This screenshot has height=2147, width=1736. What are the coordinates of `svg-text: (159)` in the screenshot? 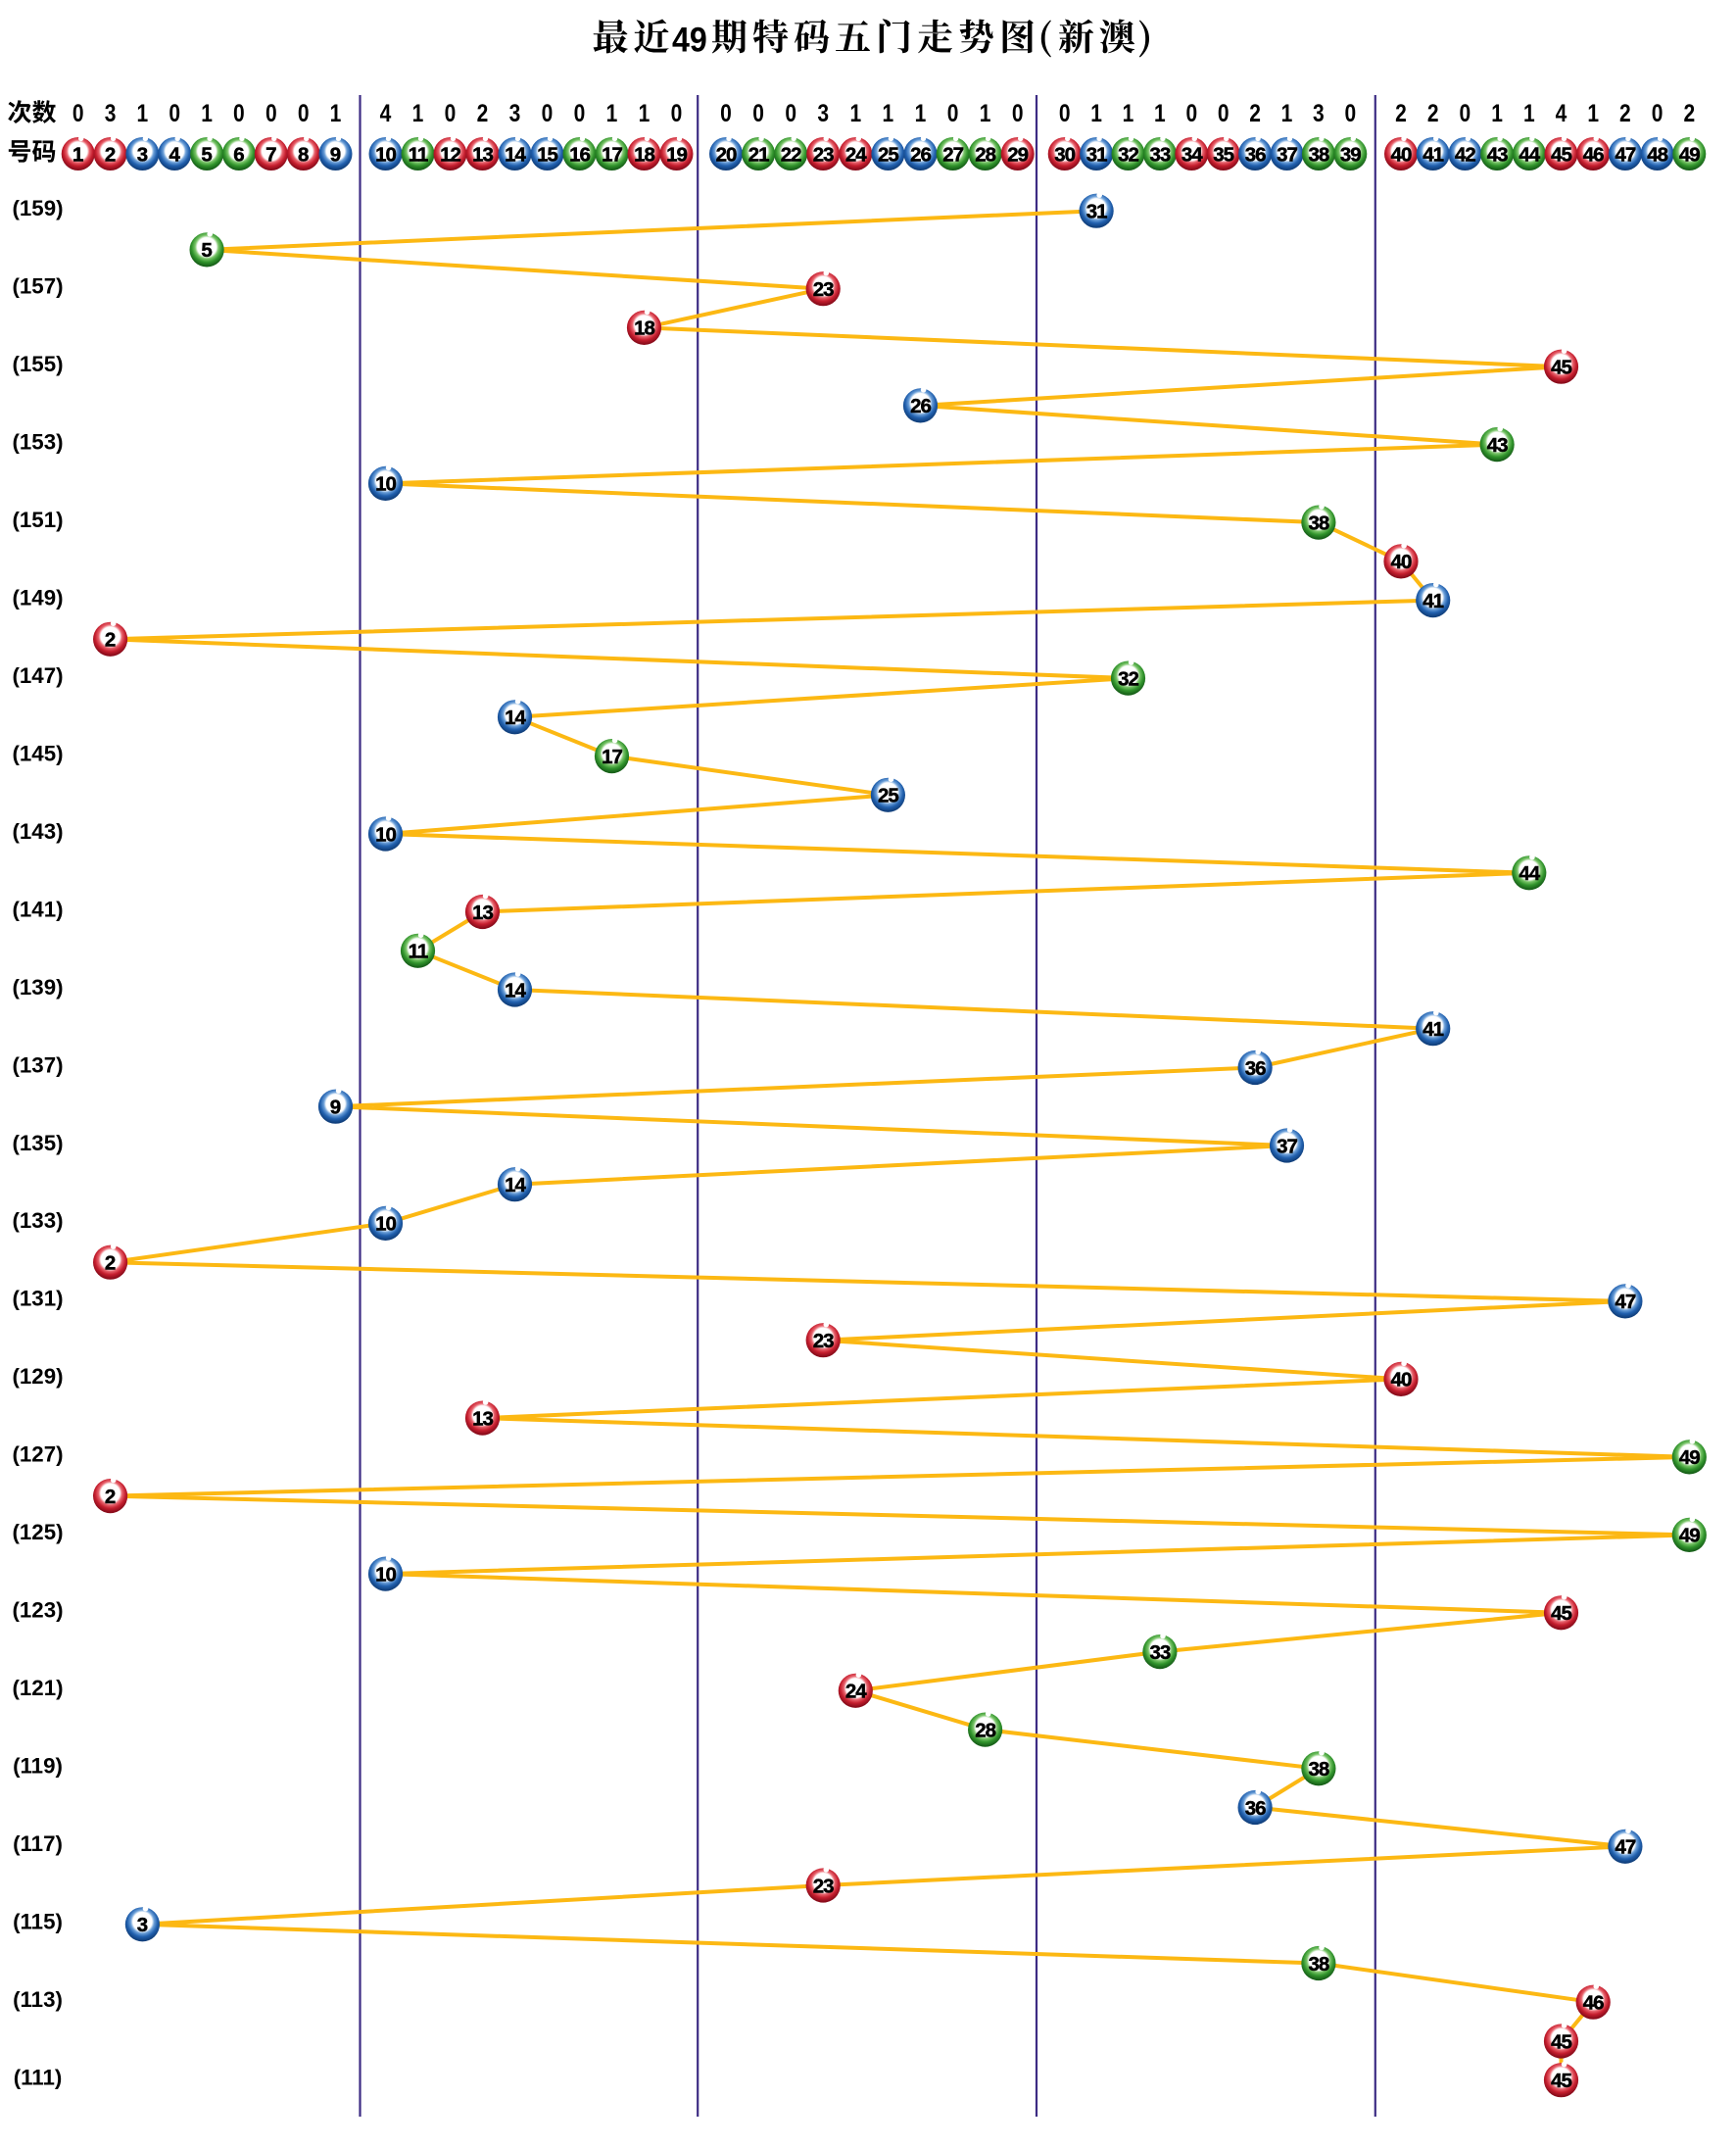 It's located at (38, 208).